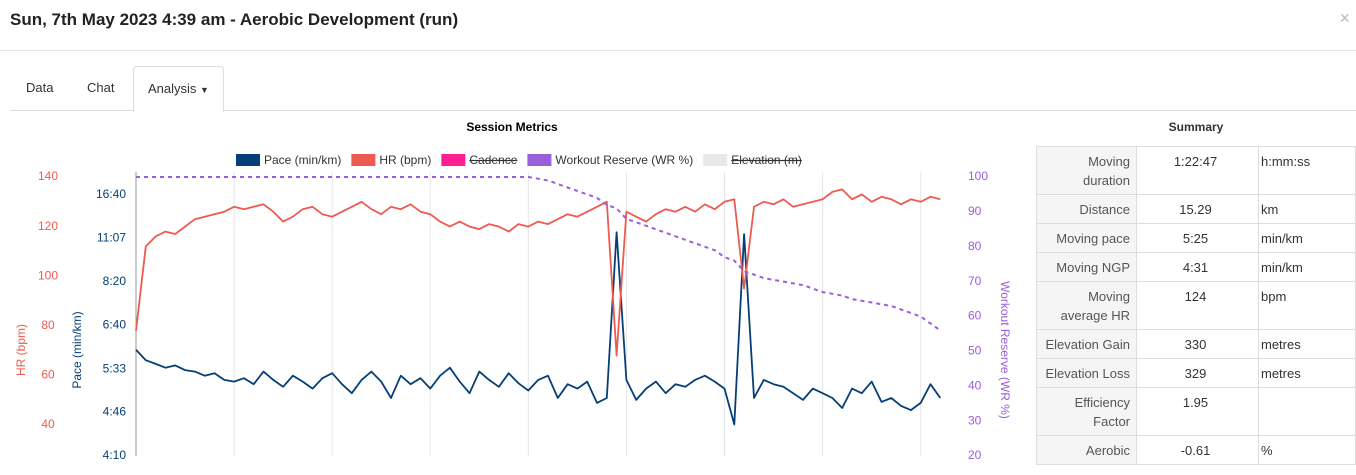 The image size is (1356, 475). What do you see at coordinates (1086, 267) in the screenshot?
I see `metric-label: Moving NGP` at bounding box center [1086, 267].